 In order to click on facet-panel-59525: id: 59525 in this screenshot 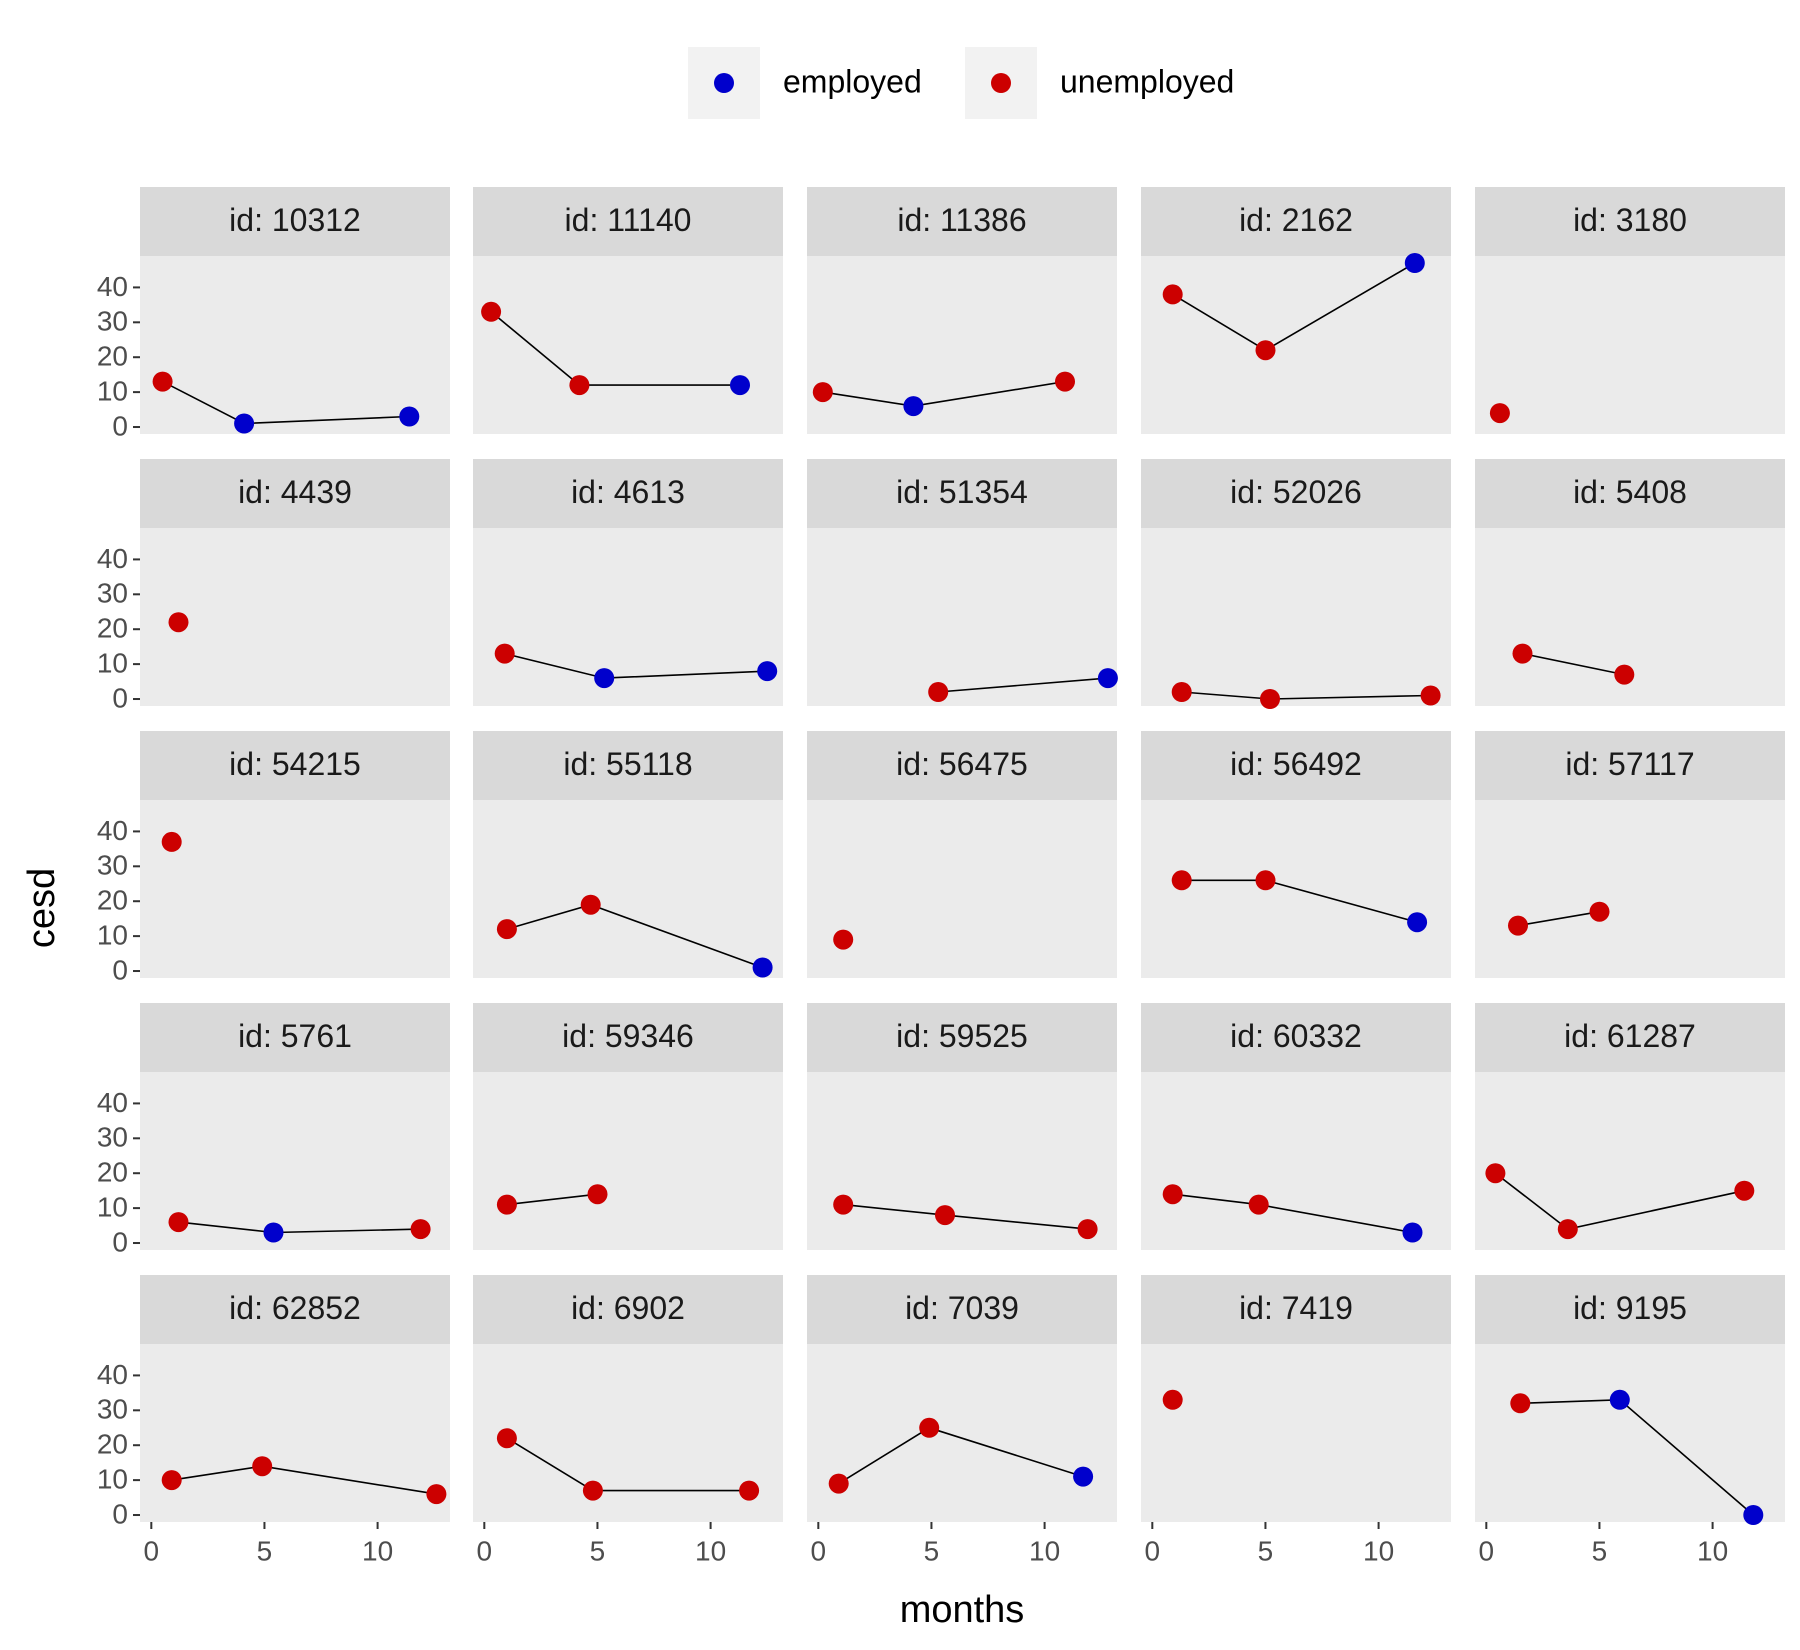, I will do `click(962, 1126)`.